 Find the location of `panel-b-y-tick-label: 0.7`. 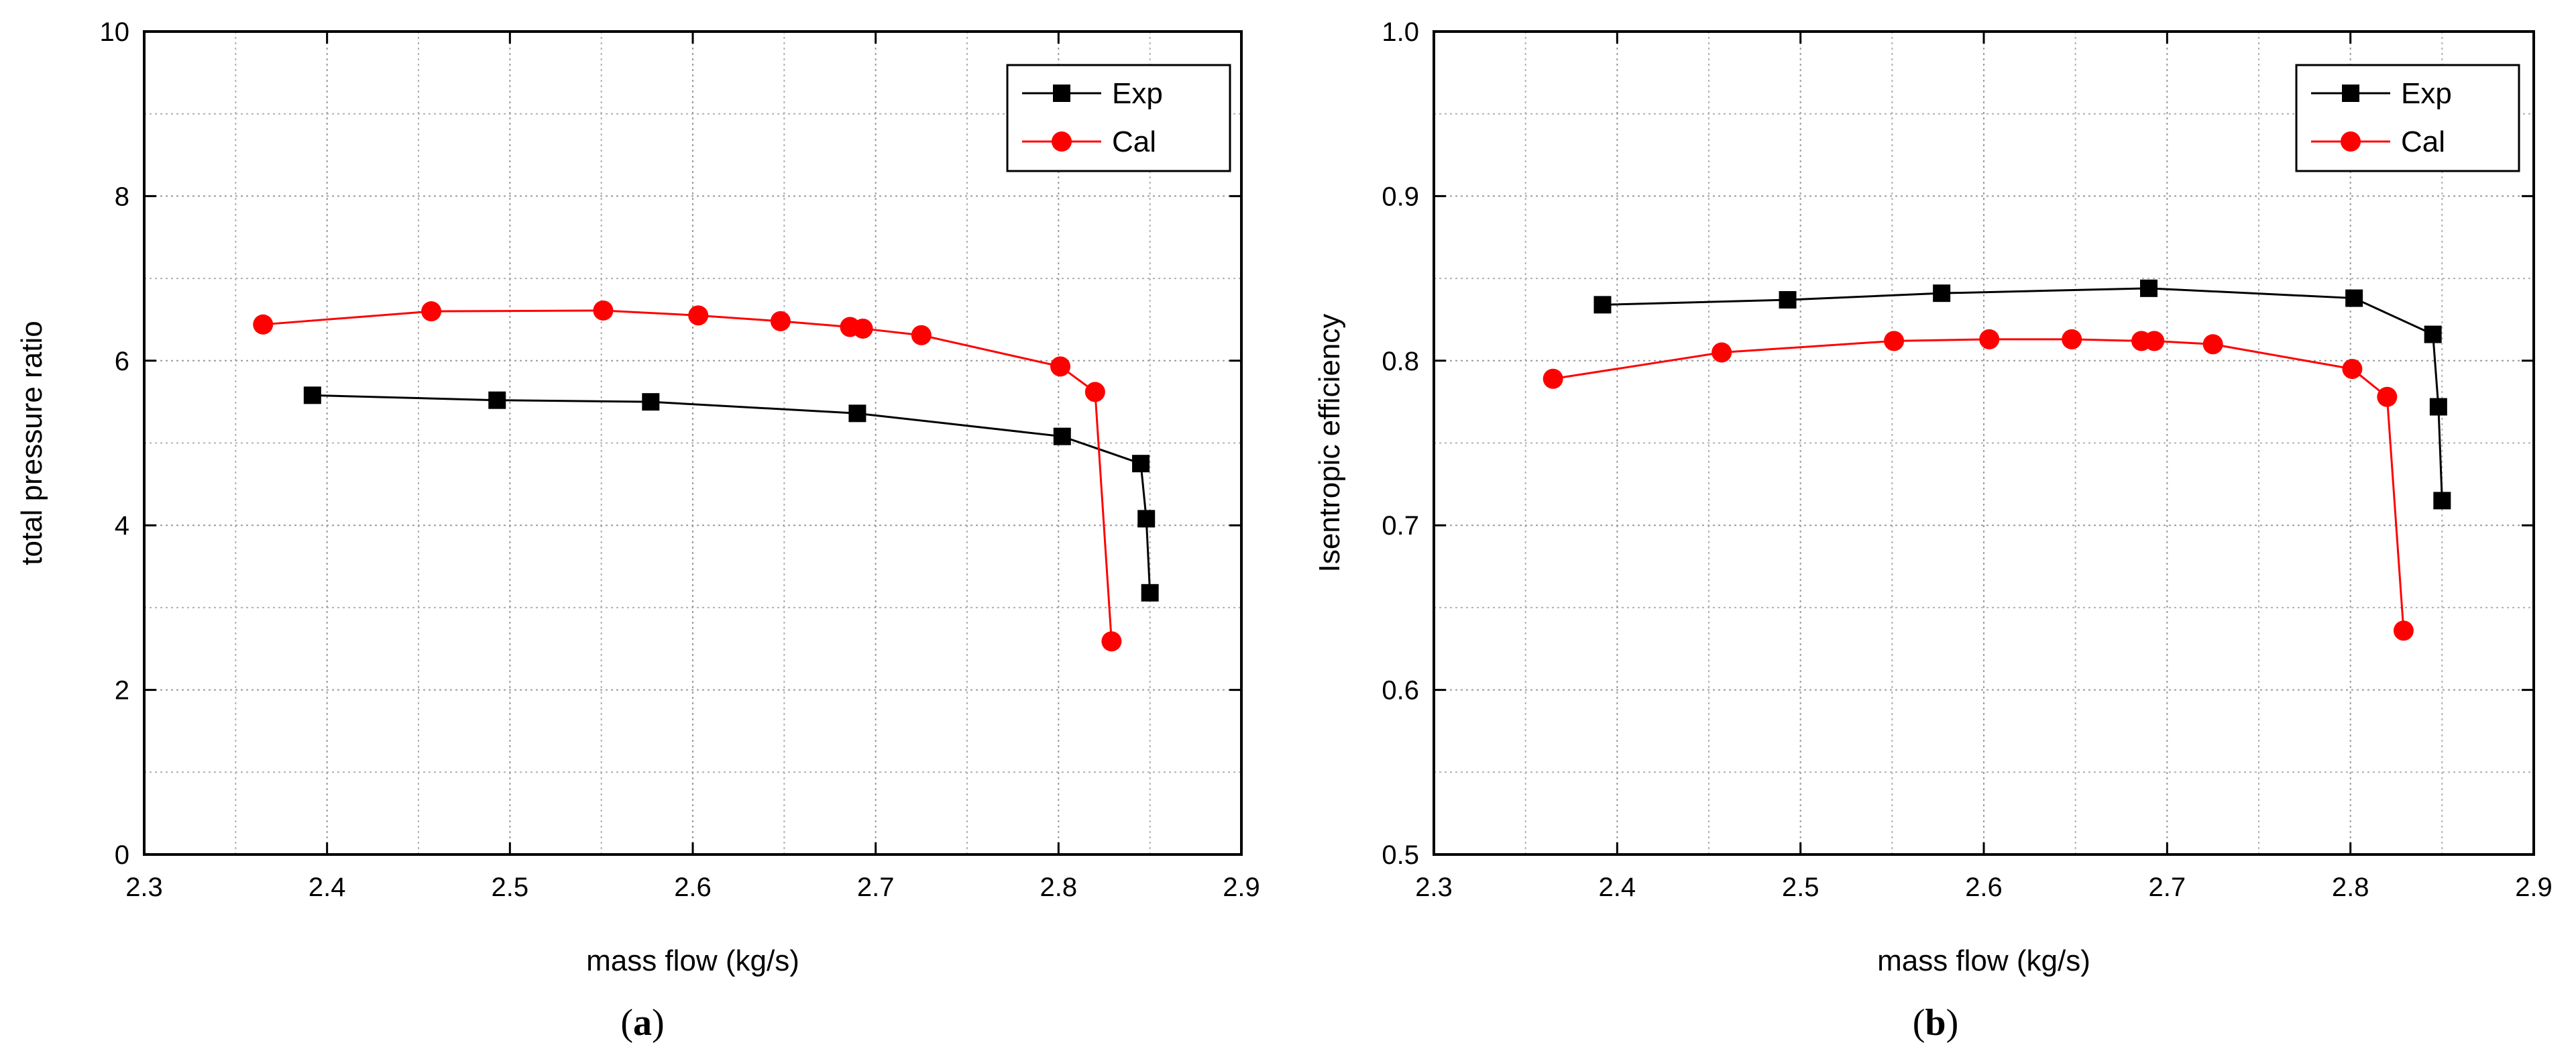

panel-b-y-tick-label: 0.7 is located at coordinates (1400, 526).